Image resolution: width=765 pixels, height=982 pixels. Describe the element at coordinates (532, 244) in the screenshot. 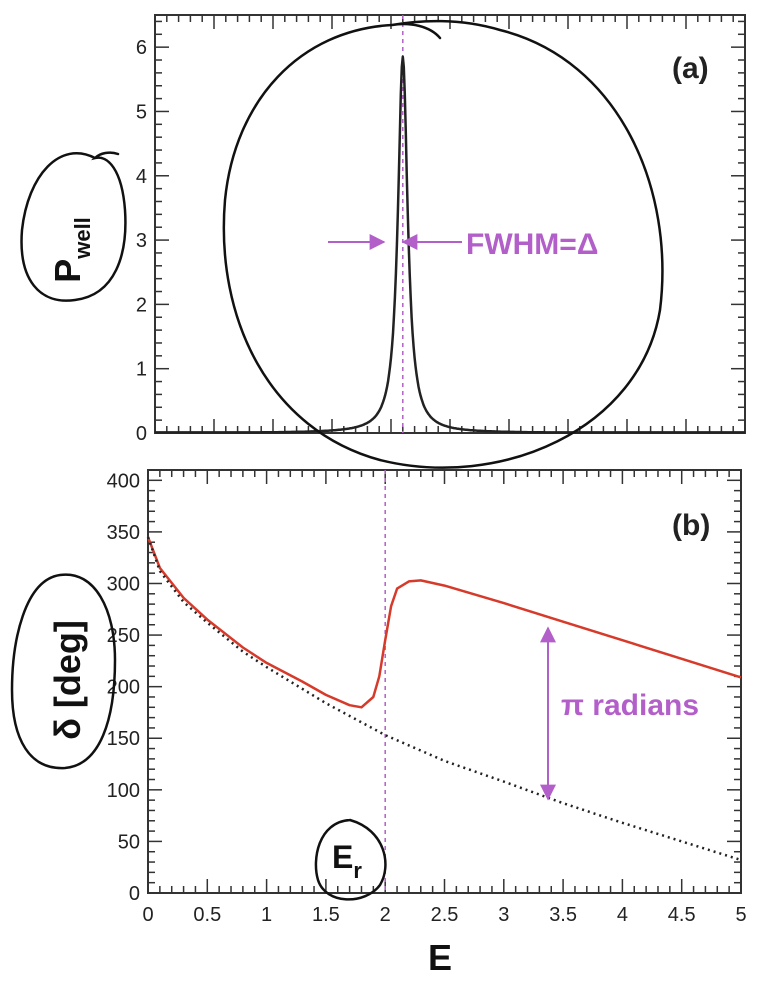

I see `fwhm-annotation: FWHM=Δ` at that location.